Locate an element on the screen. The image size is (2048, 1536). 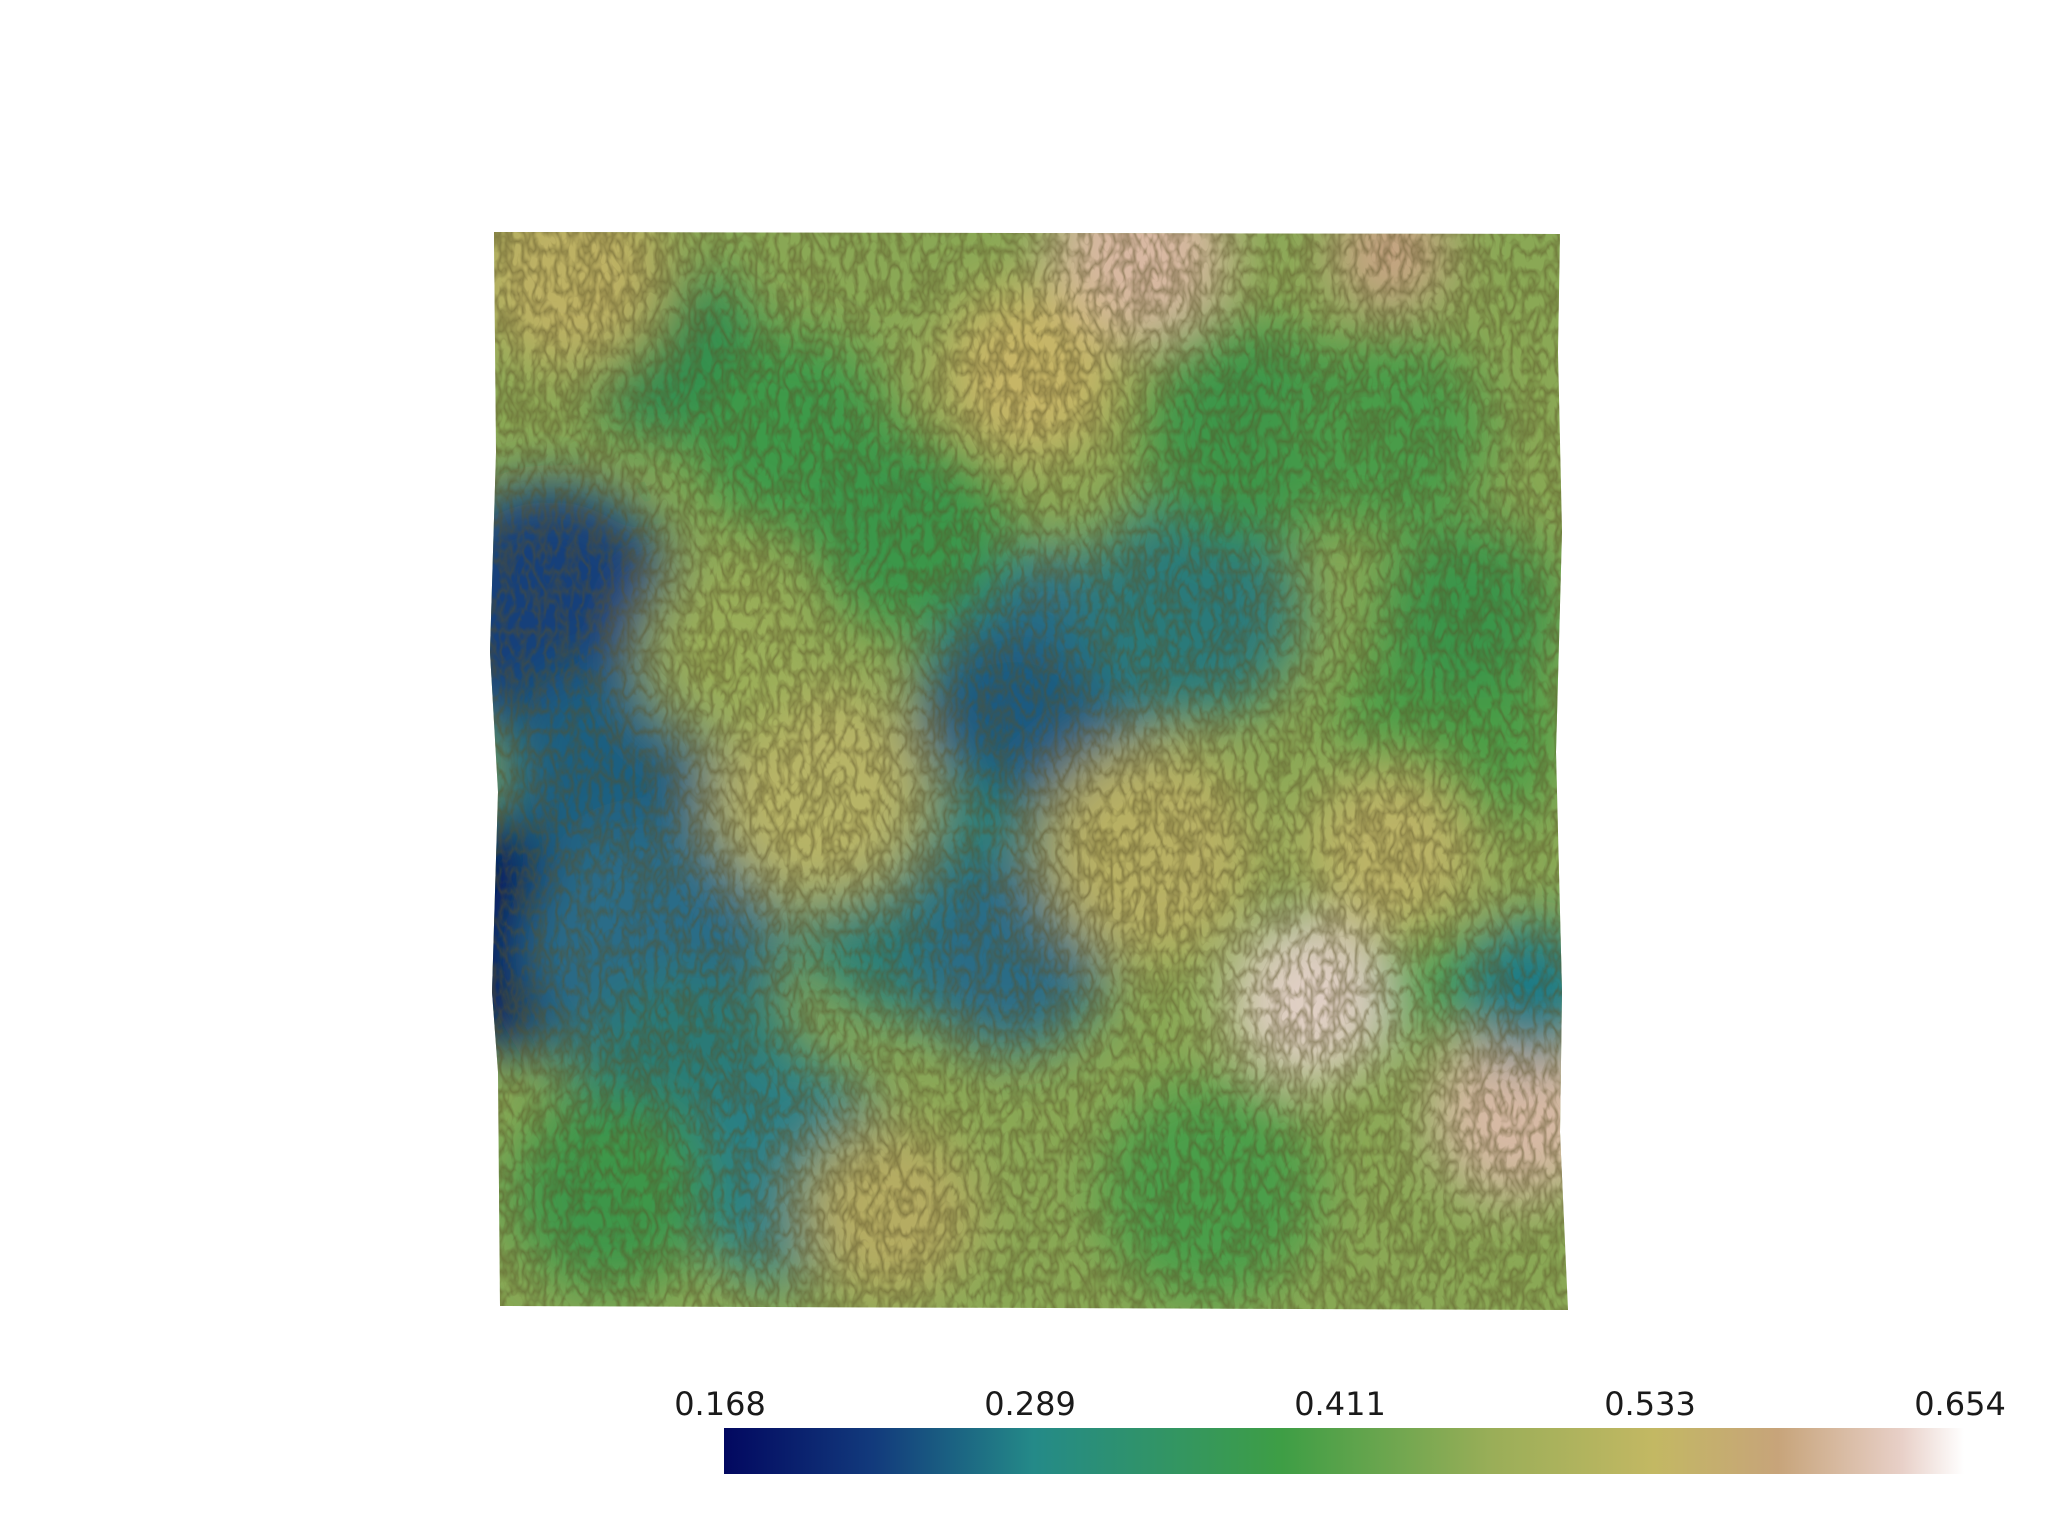
colorbar-tick-label: 0.411 is located at coordinates (1340, 1404).